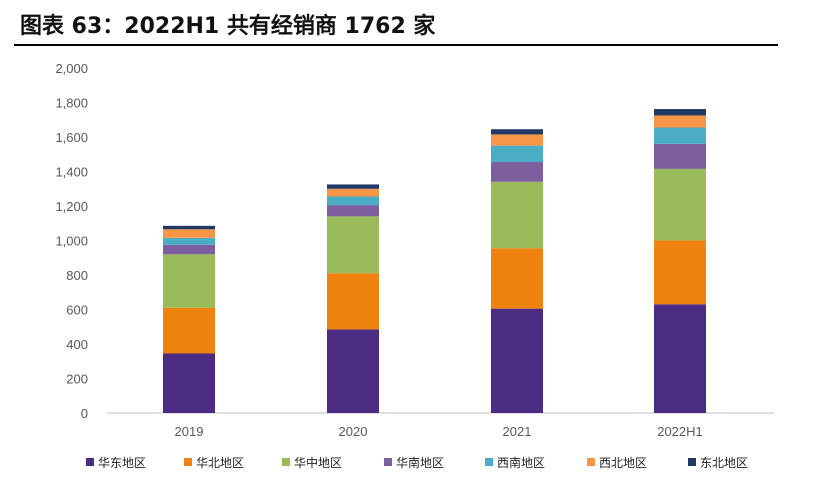 The image size is (813, 478). I want to click on x-tick-label: 2021, so click(517, 431).